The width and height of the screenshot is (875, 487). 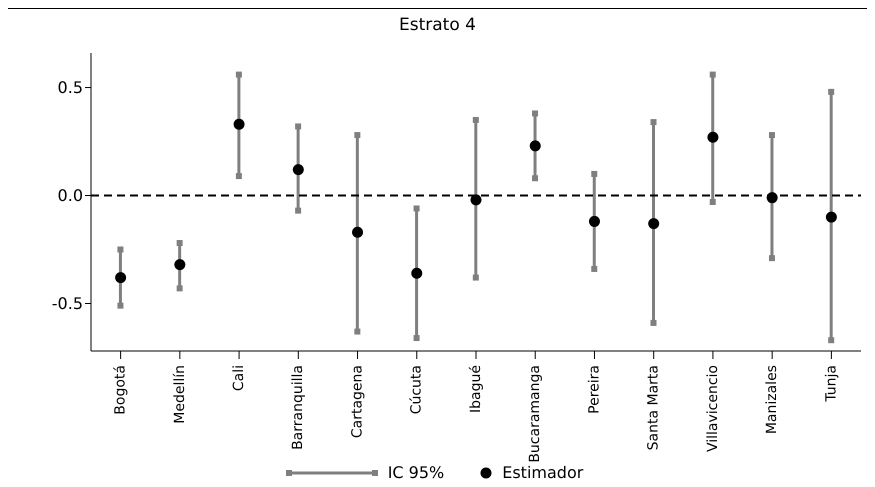 I want to click on x-tick-label: Tunja, so click(x=831, y=384).